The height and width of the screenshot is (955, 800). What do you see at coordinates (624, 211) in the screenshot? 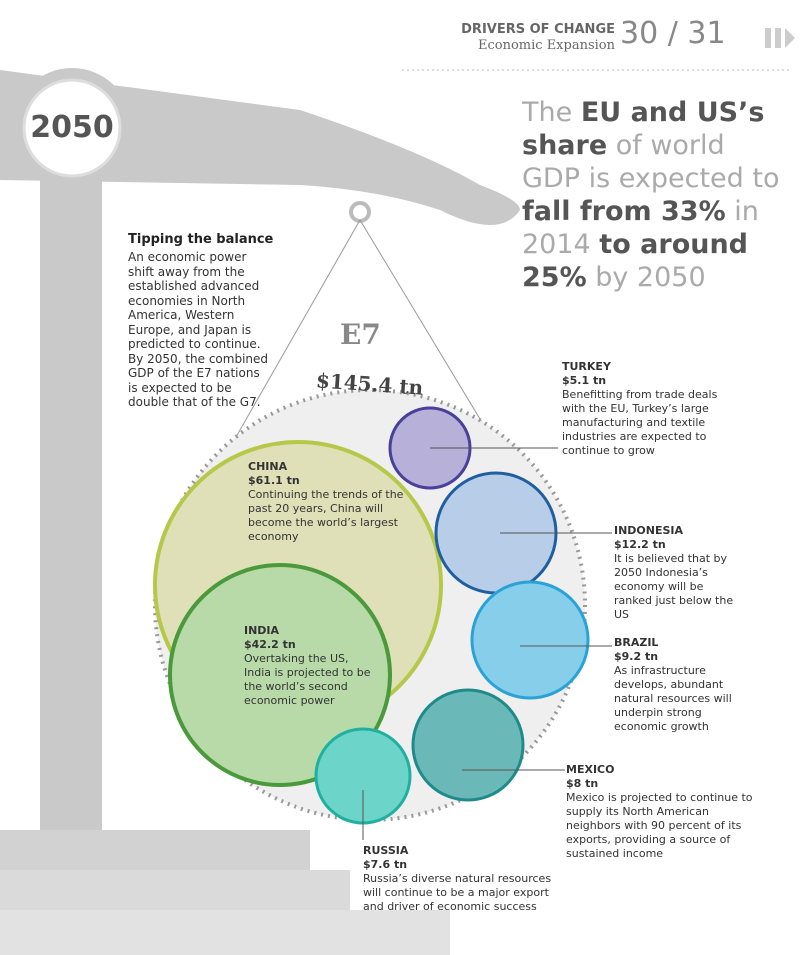
I see `headline-part: fall from 33%` at bounding box center [624, 211].